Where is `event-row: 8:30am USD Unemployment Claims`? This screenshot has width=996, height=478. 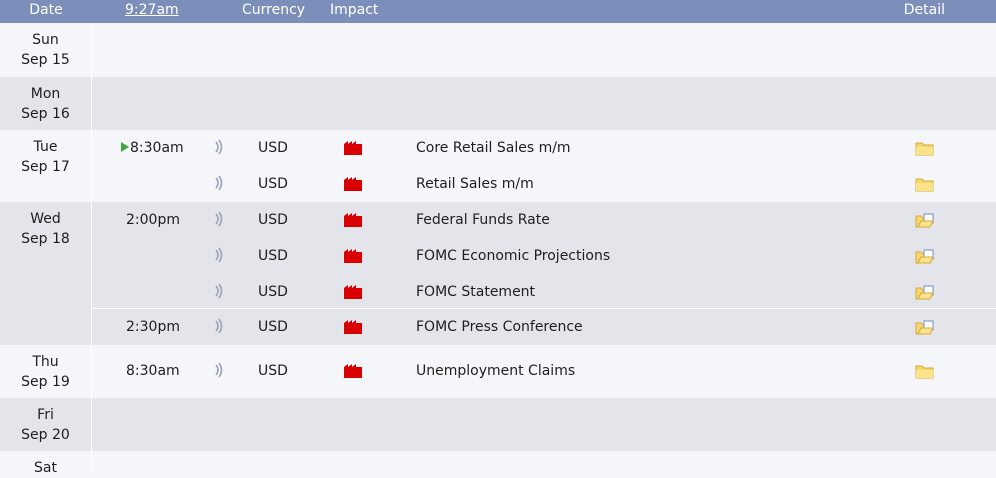
event-row: 8:30am USD Unemployment Claims is located at coordinates (544, 371).